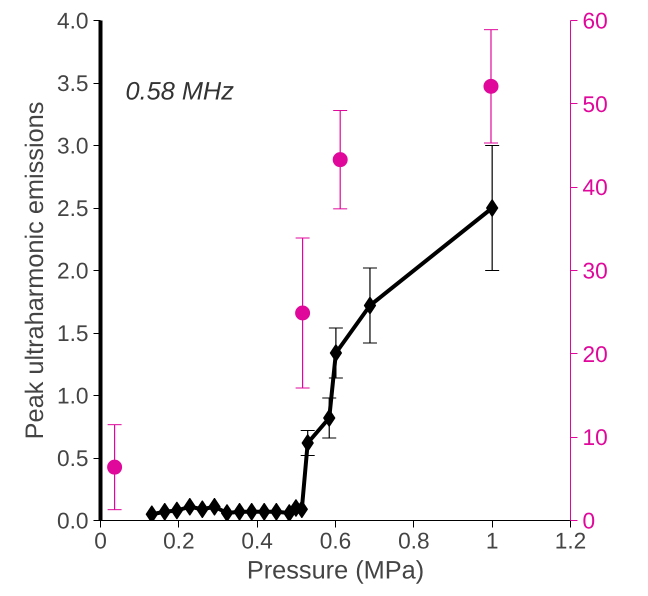 This screenshot has width=648, height=596. What do you see at coordinates (595, 271) in the screenshot?
I see `y2-tick-label: 30` at bounding box center [595, 271].